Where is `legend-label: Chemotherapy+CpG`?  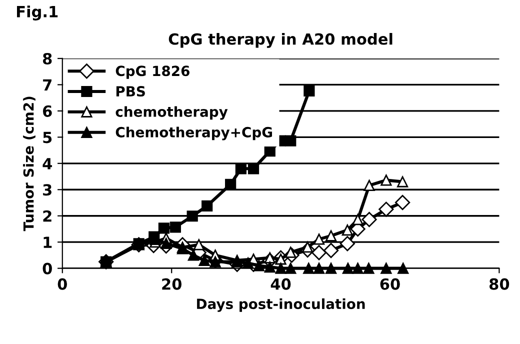
legend-label: Chemotherapy+CpG is located at coordinates (194, 133).